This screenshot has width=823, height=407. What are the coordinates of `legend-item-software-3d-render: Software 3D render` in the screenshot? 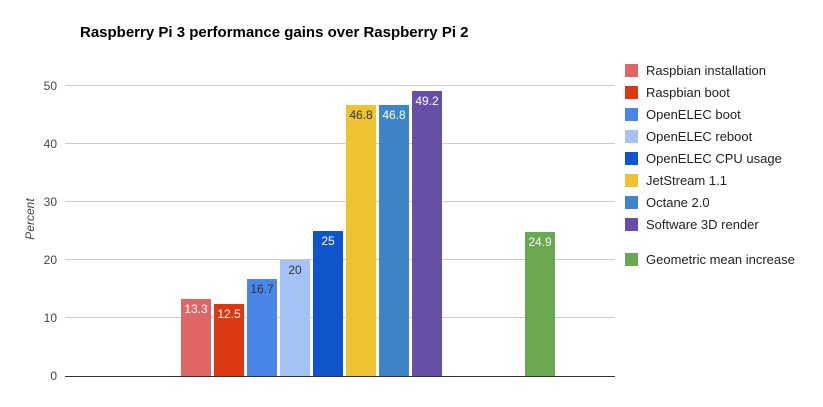 It's located at (692, 224).